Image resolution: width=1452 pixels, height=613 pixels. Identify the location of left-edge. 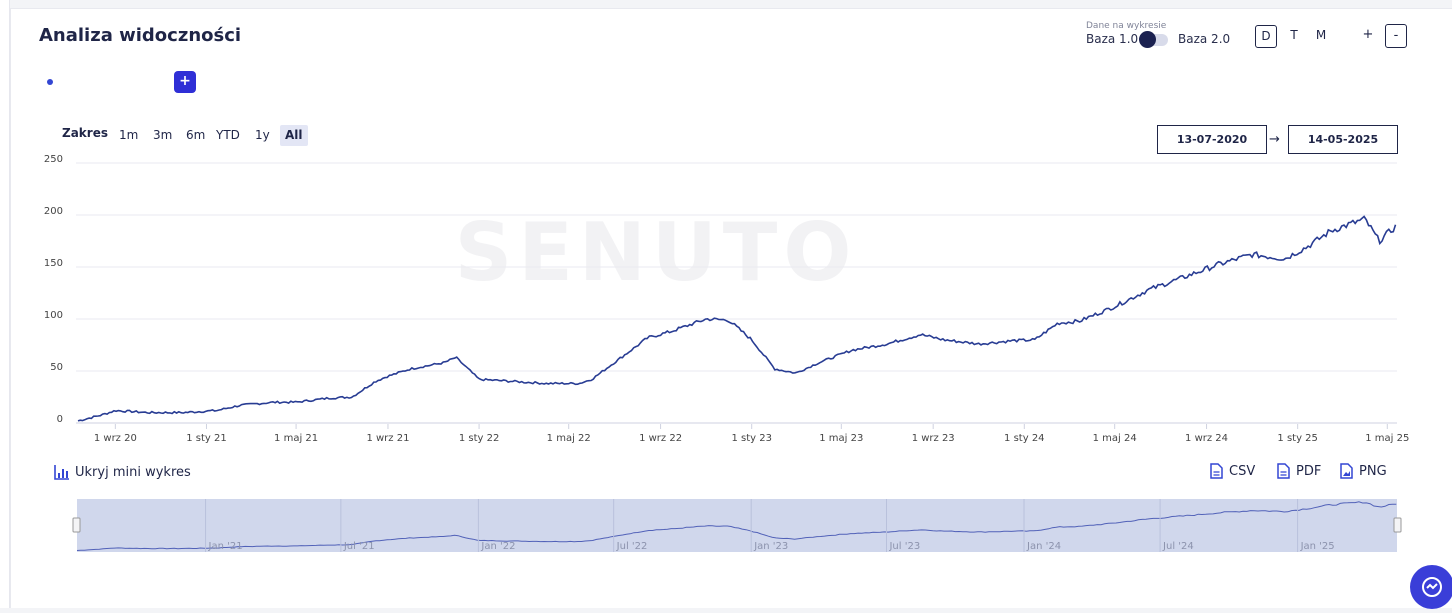
(5, 304).